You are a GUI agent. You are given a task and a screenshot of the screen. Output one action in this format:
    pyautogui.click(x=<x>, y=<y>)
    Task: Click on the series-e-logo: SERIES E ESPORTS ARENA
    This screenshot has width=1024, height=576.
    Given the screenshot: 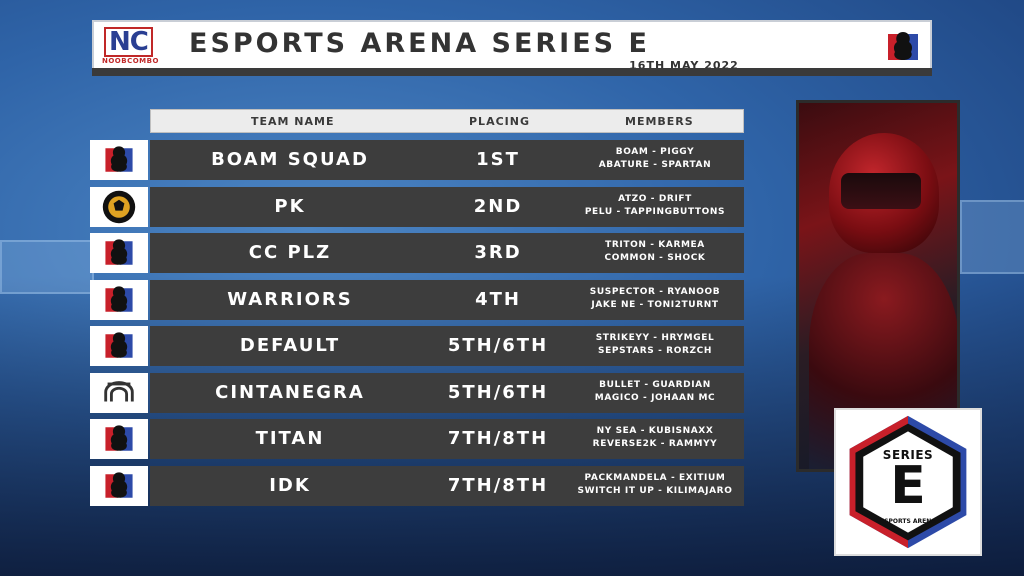 What is the action you would take?
    pyautogui.click(x=908, y=482)
    